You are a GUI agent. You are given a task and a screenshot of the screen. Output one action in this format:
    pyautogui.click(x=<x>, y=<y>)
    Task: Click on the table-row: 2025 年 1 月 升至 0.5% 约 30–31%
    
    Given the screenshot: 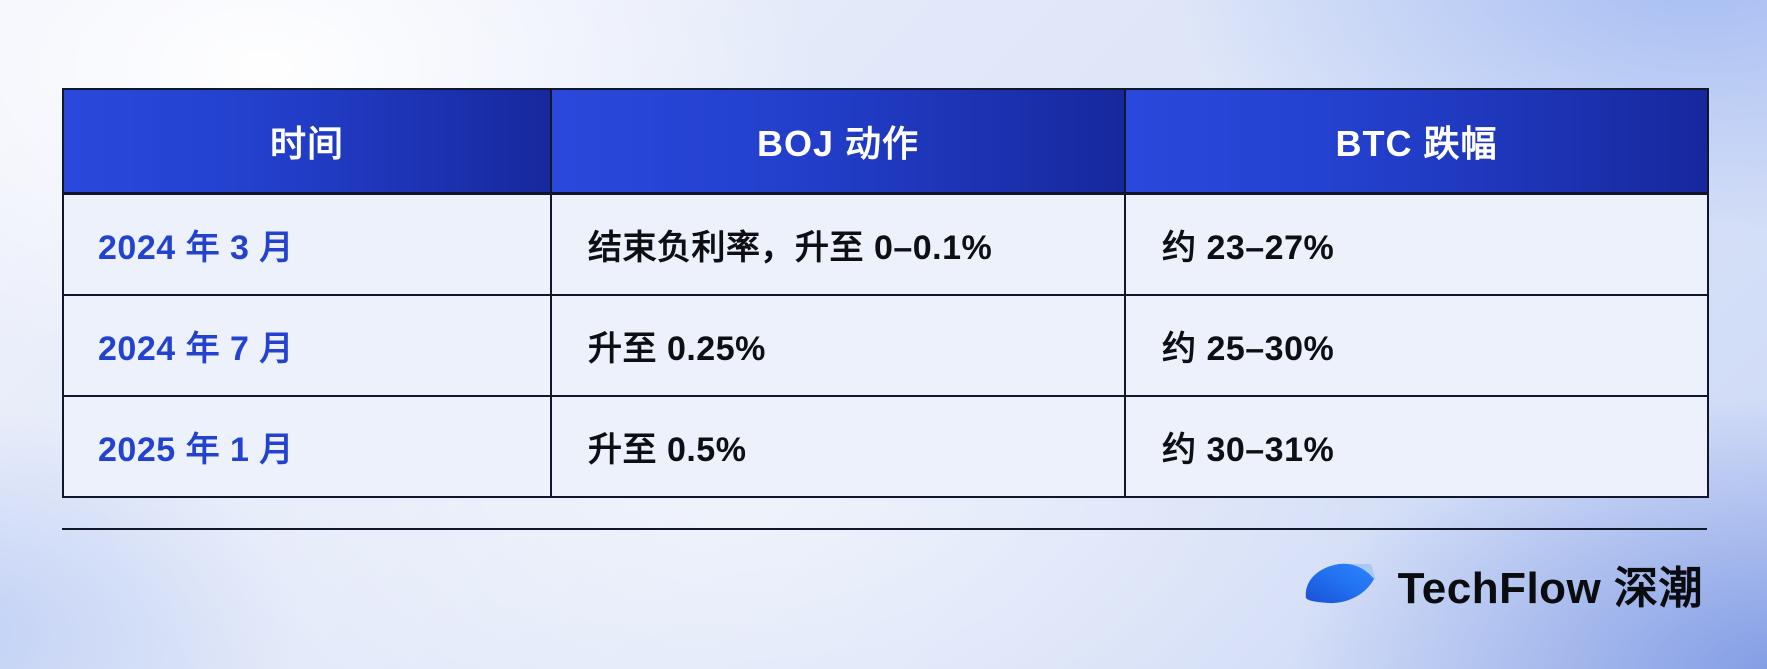 What is the action you would take?
    pyautogui.click(x=885, y=446)
    